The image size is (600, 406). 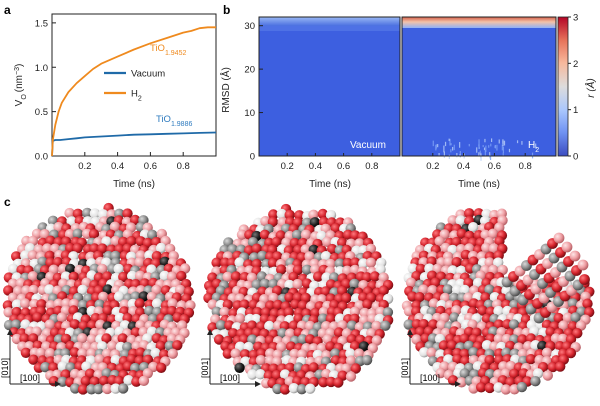 I want to click on x-tick-label: 0.8, so click(x=371, y=166).